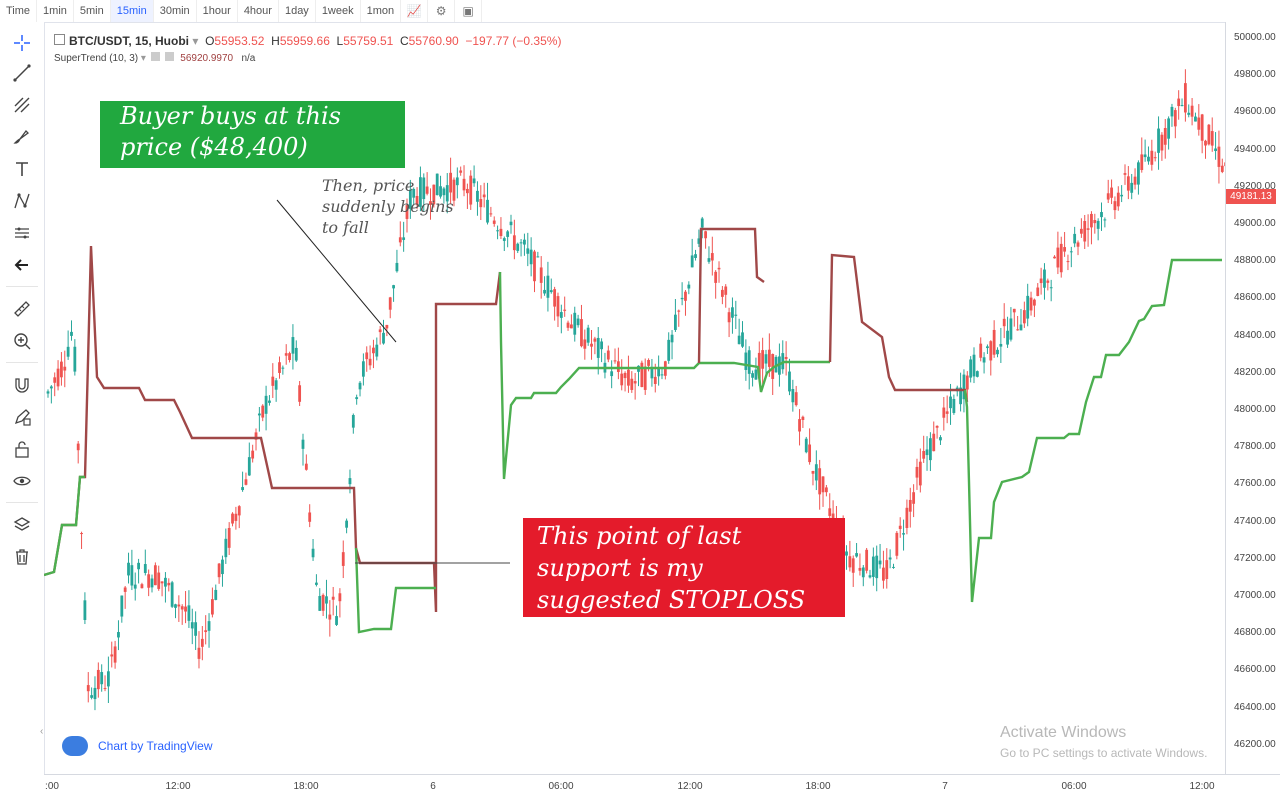 This screenshot has height=801, width=1280. Describe the element at coordinates (42, 731) in the screenshot. I see `collapse-handle: ‹` at that location.